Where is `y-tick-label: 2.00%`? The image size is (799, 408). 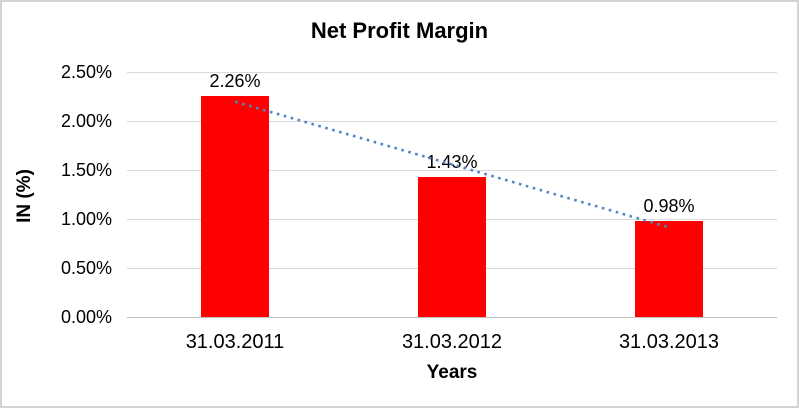
y-tick-label: 2.00% is located at coordinates (86, 121).